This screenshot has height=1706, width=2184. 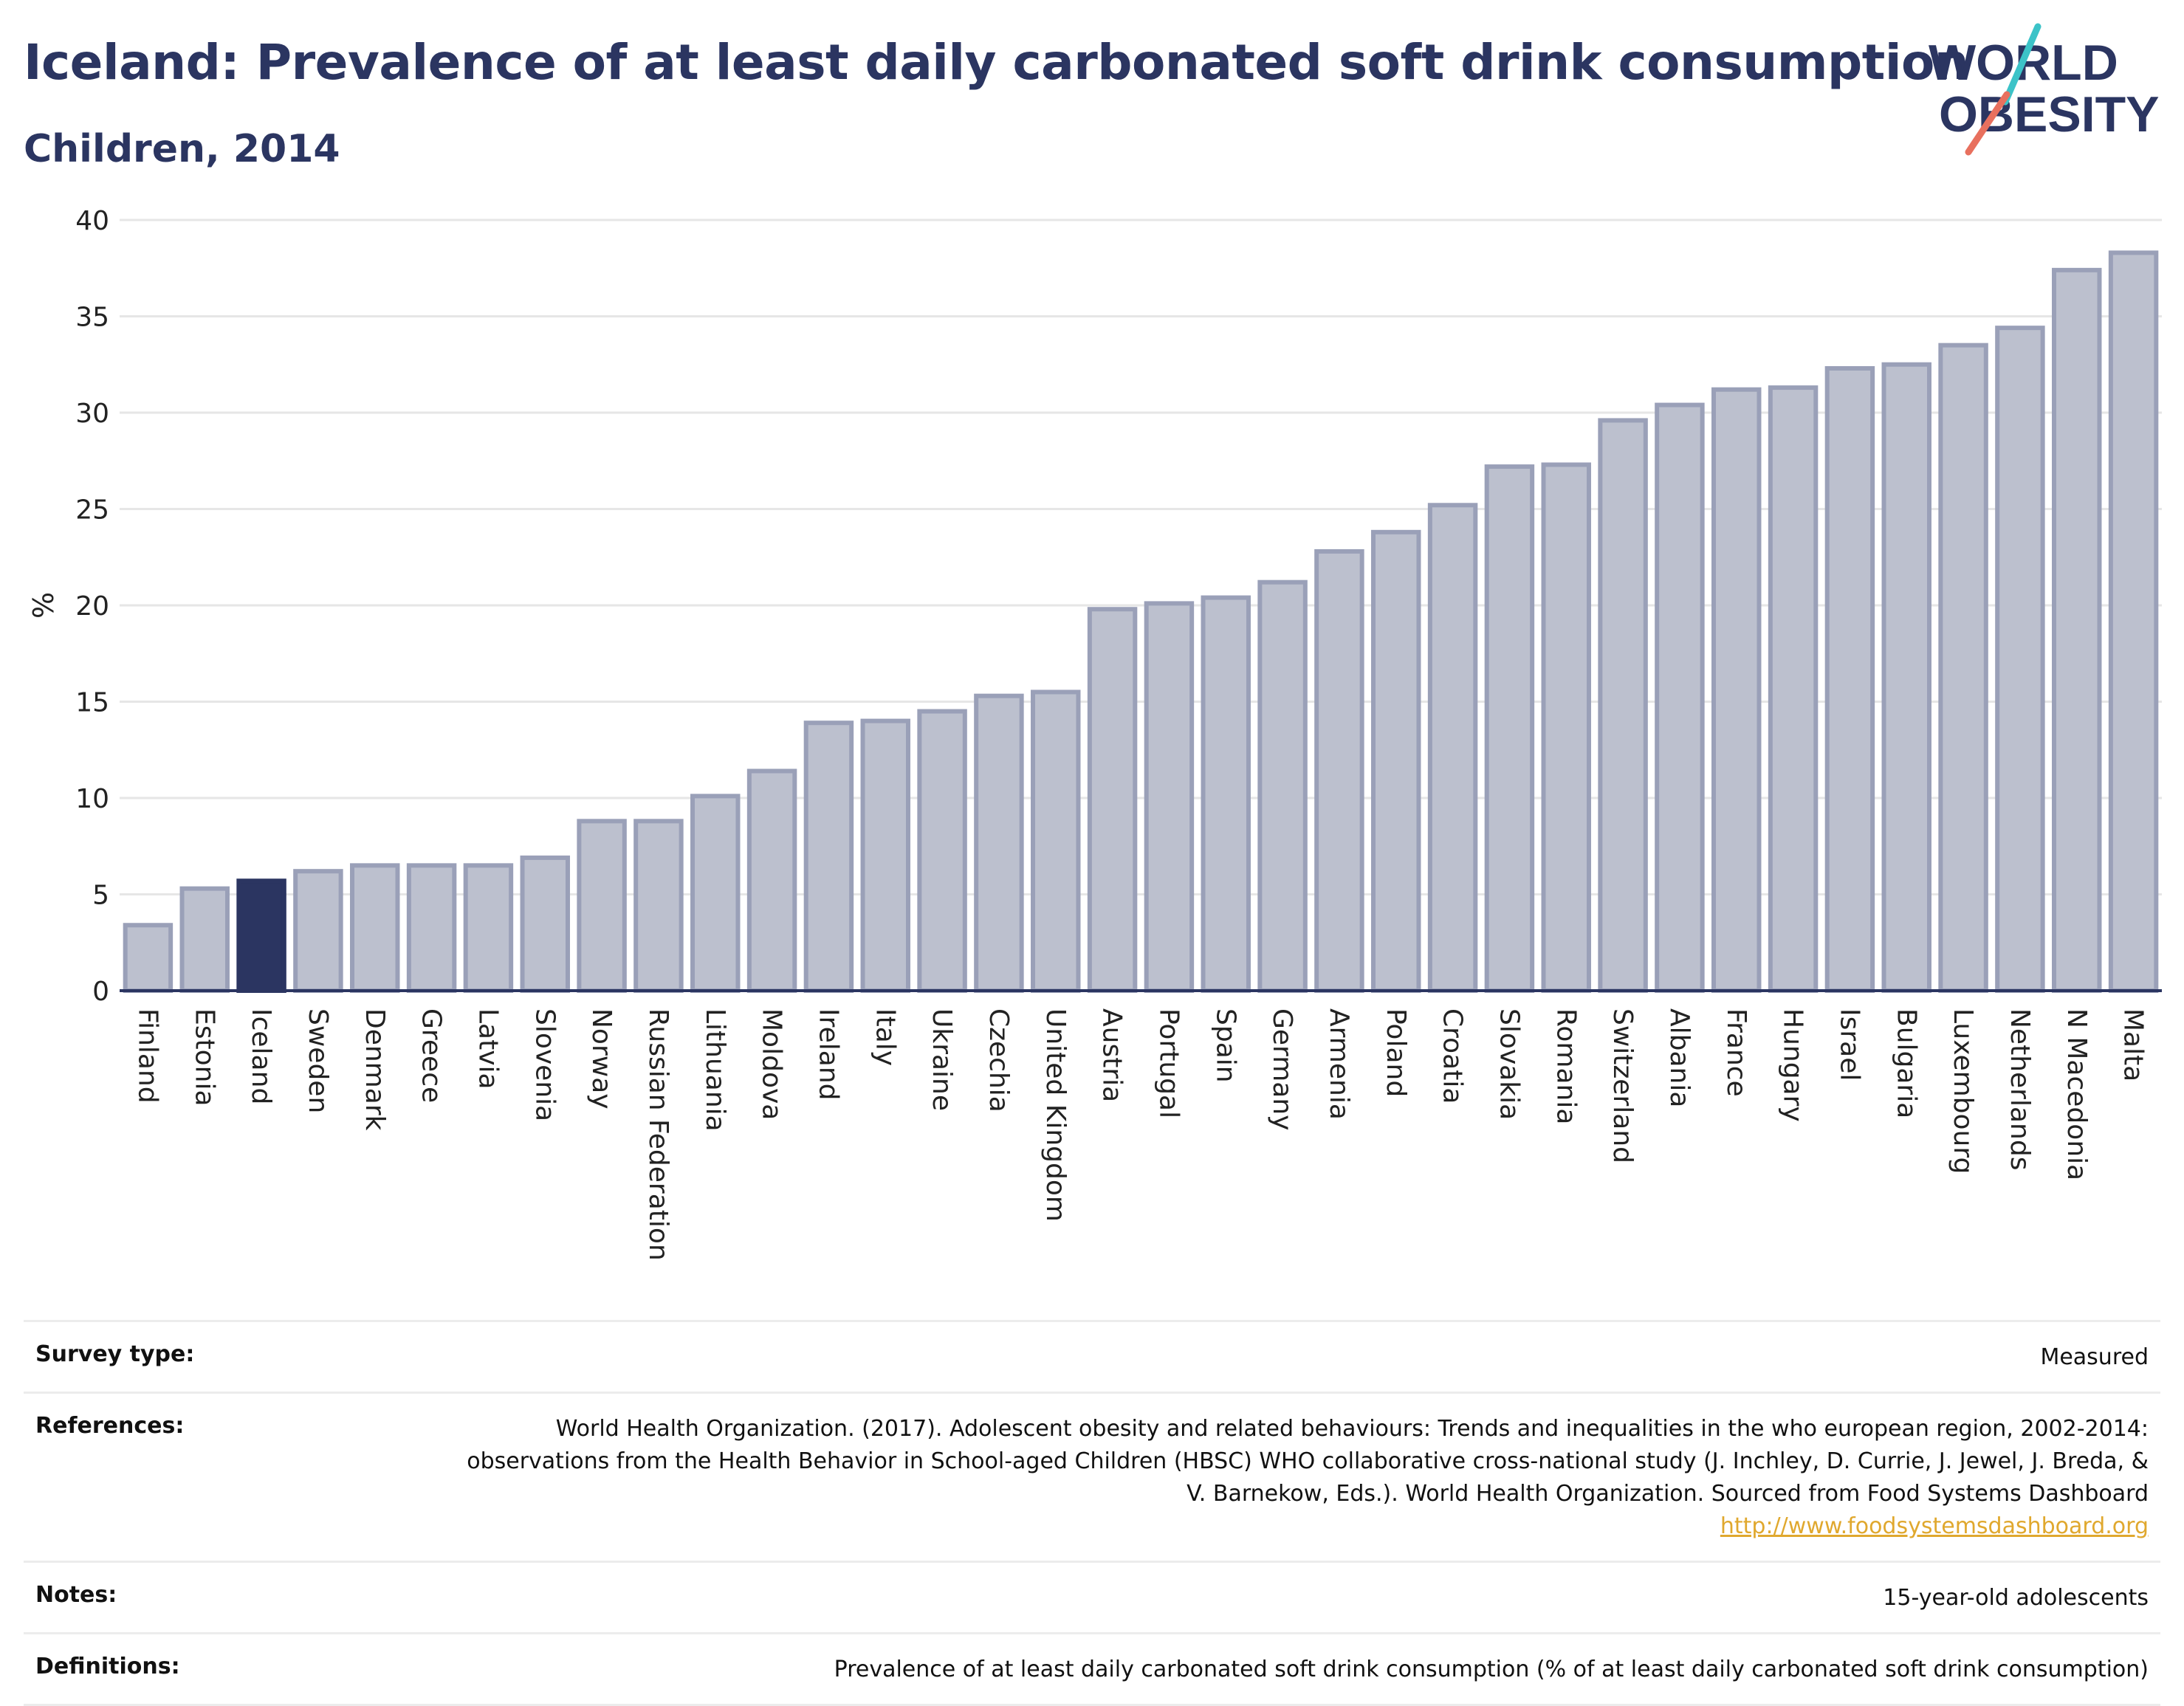 What do you see at coordinates (1935, 1526) in the screenshot?
I see `references-link: http://www.foodsystemsdashboard.org` at bounding box center [1935, 1526].